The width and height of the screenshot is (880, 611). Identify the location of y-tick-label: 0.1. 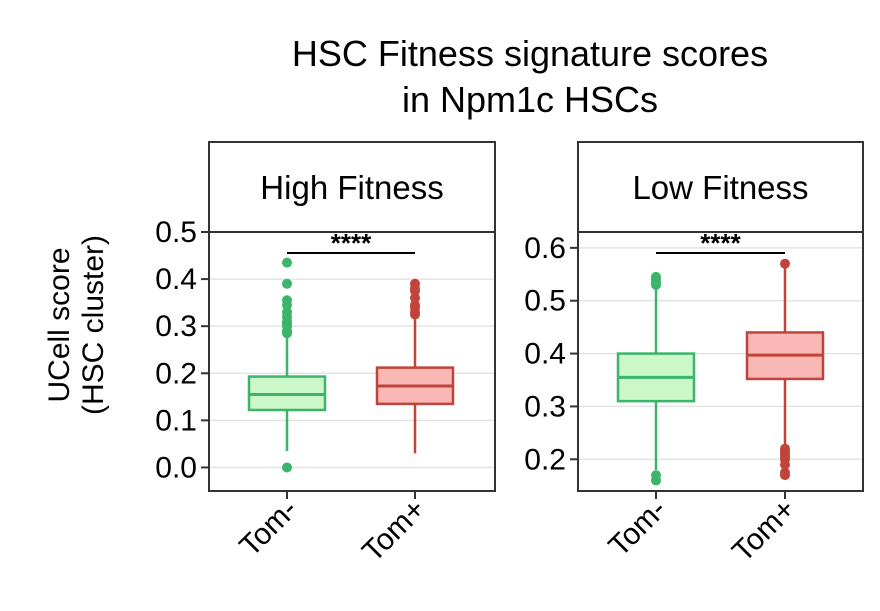
(176, 420).